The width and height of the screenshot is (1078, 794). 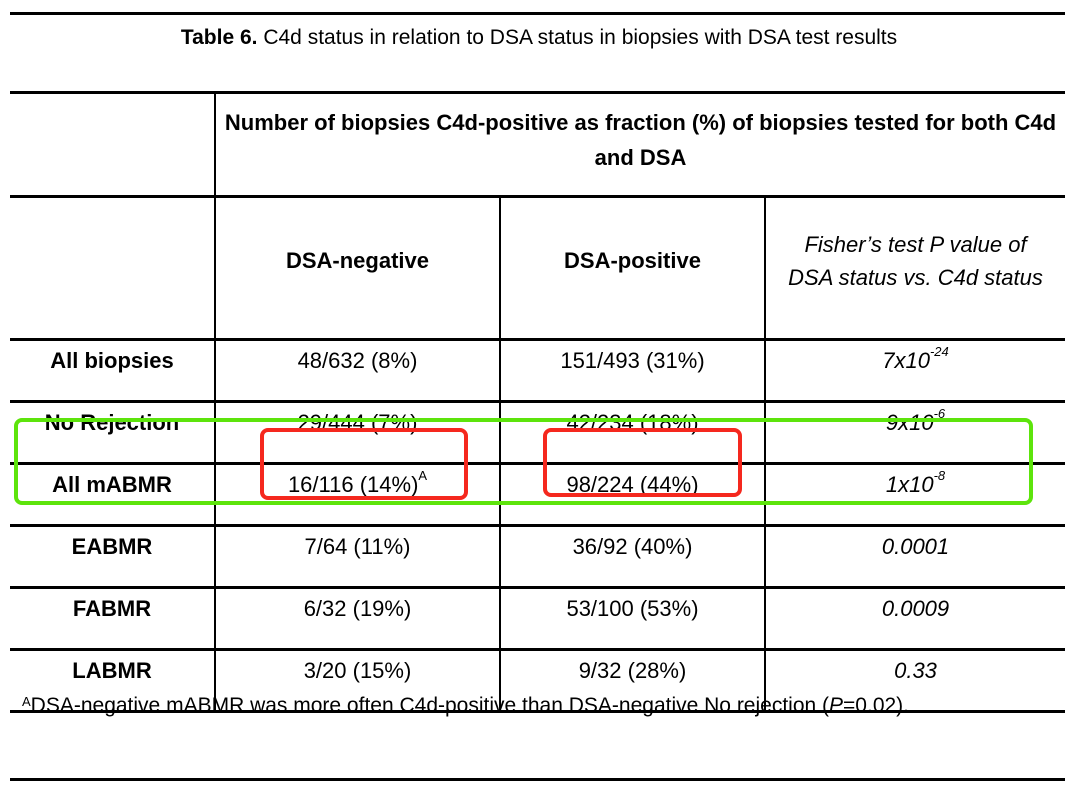 I want to click on p-value-cell: 1x10-8, so click(x=914, y=494).